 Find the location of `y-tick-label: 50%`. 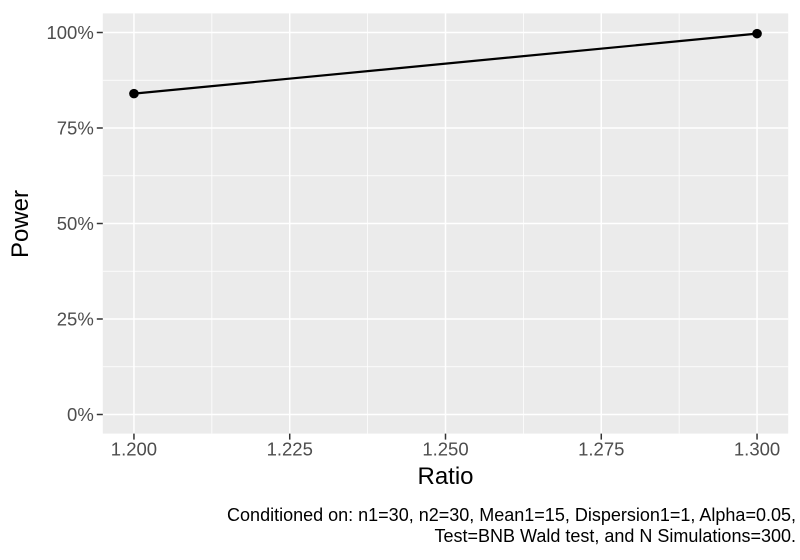

y-tick-label: 50% is located at coordinates (75, 223).